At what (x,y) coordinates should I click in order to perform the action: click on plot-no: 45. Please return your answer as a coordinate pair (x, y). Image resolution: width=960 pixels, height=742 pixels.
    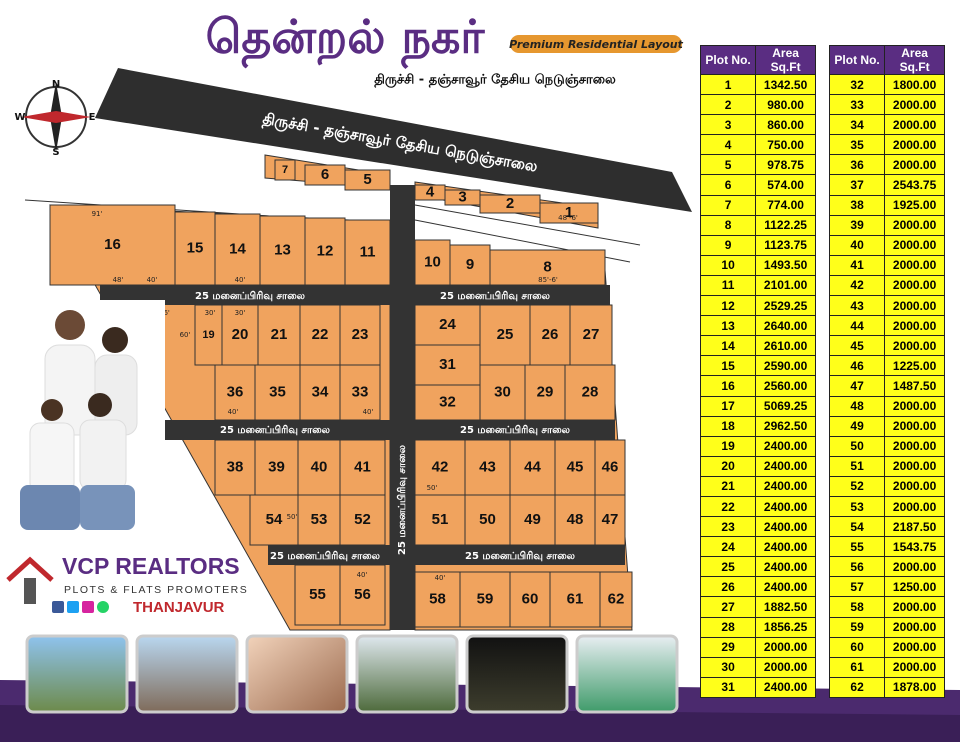
    Looking at the image, I should click on (857, 346).